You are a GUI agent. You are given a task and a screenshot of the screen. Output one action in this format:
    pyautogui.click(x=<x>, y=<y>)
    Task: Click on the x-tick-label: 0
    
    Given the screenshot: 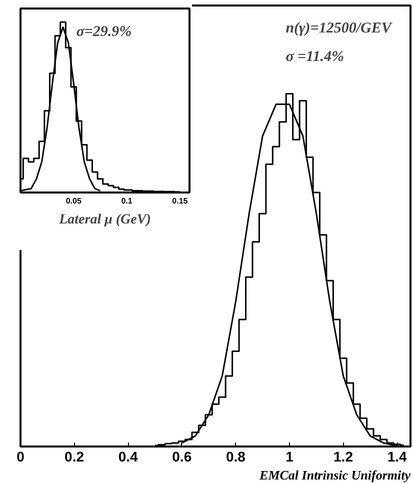 What is the action you would take?
    pyautogui.click(x=20, y=456)
    